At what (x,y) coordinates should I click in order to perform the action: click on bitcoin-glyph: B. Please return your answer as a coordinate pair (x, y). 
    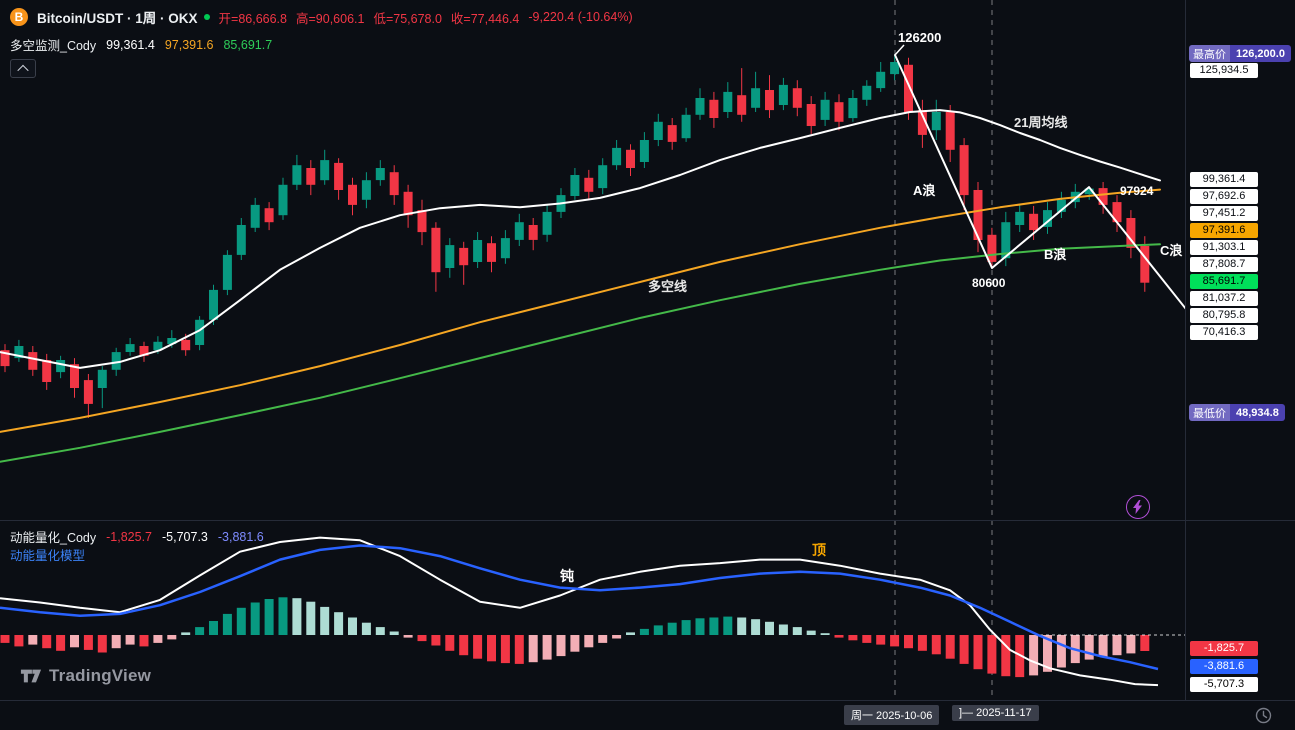
    Looking at the image, I should click on (19, 17).